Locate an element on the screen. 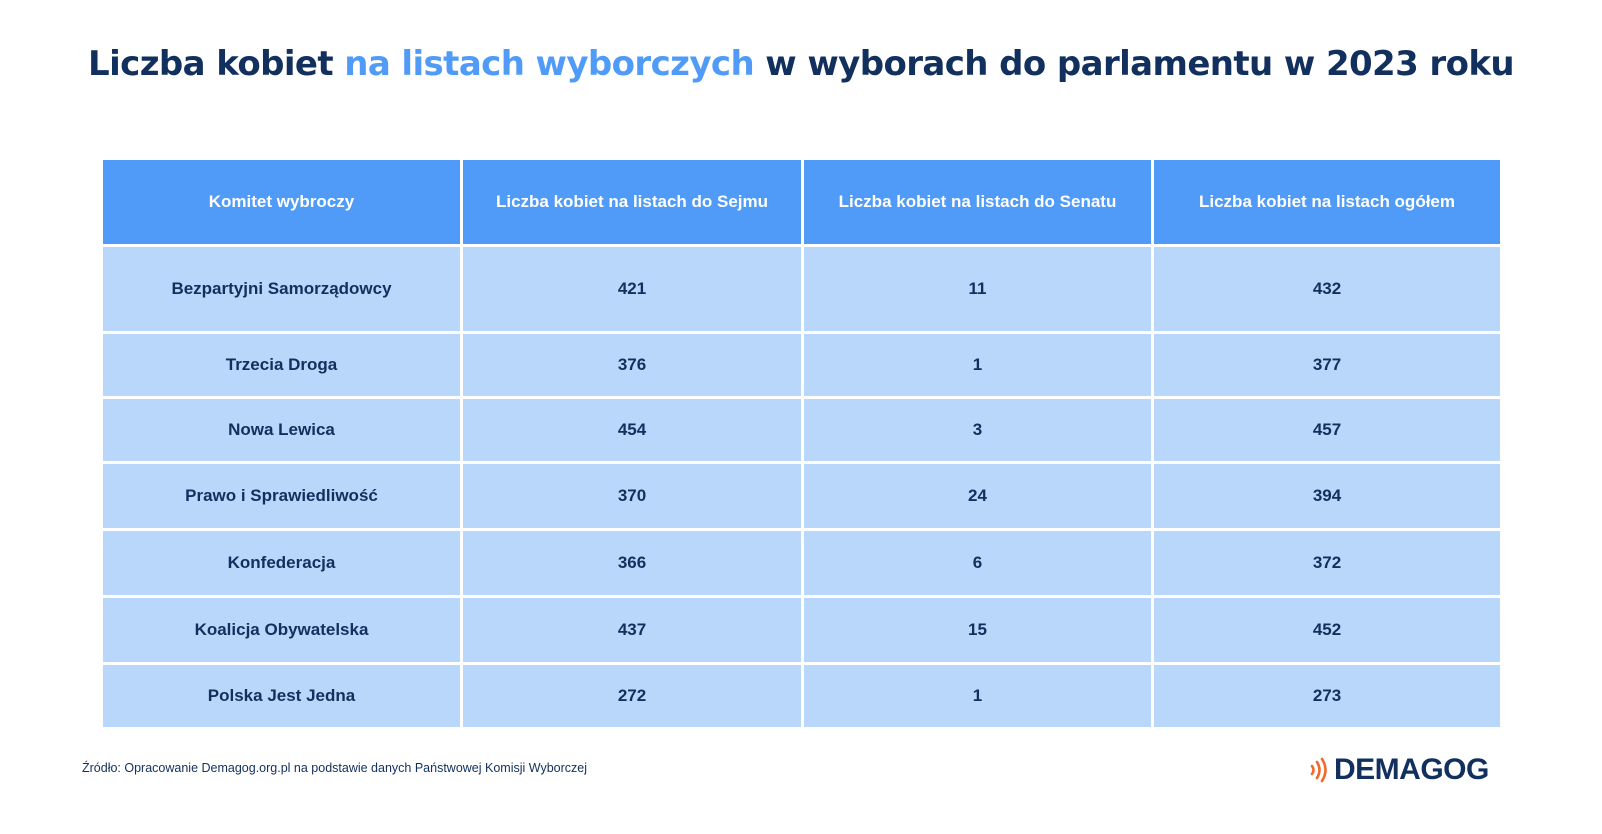 This screenshot has height=834, width=1602. committee-cell: Konfederacja is located at coordinates (281, 563).